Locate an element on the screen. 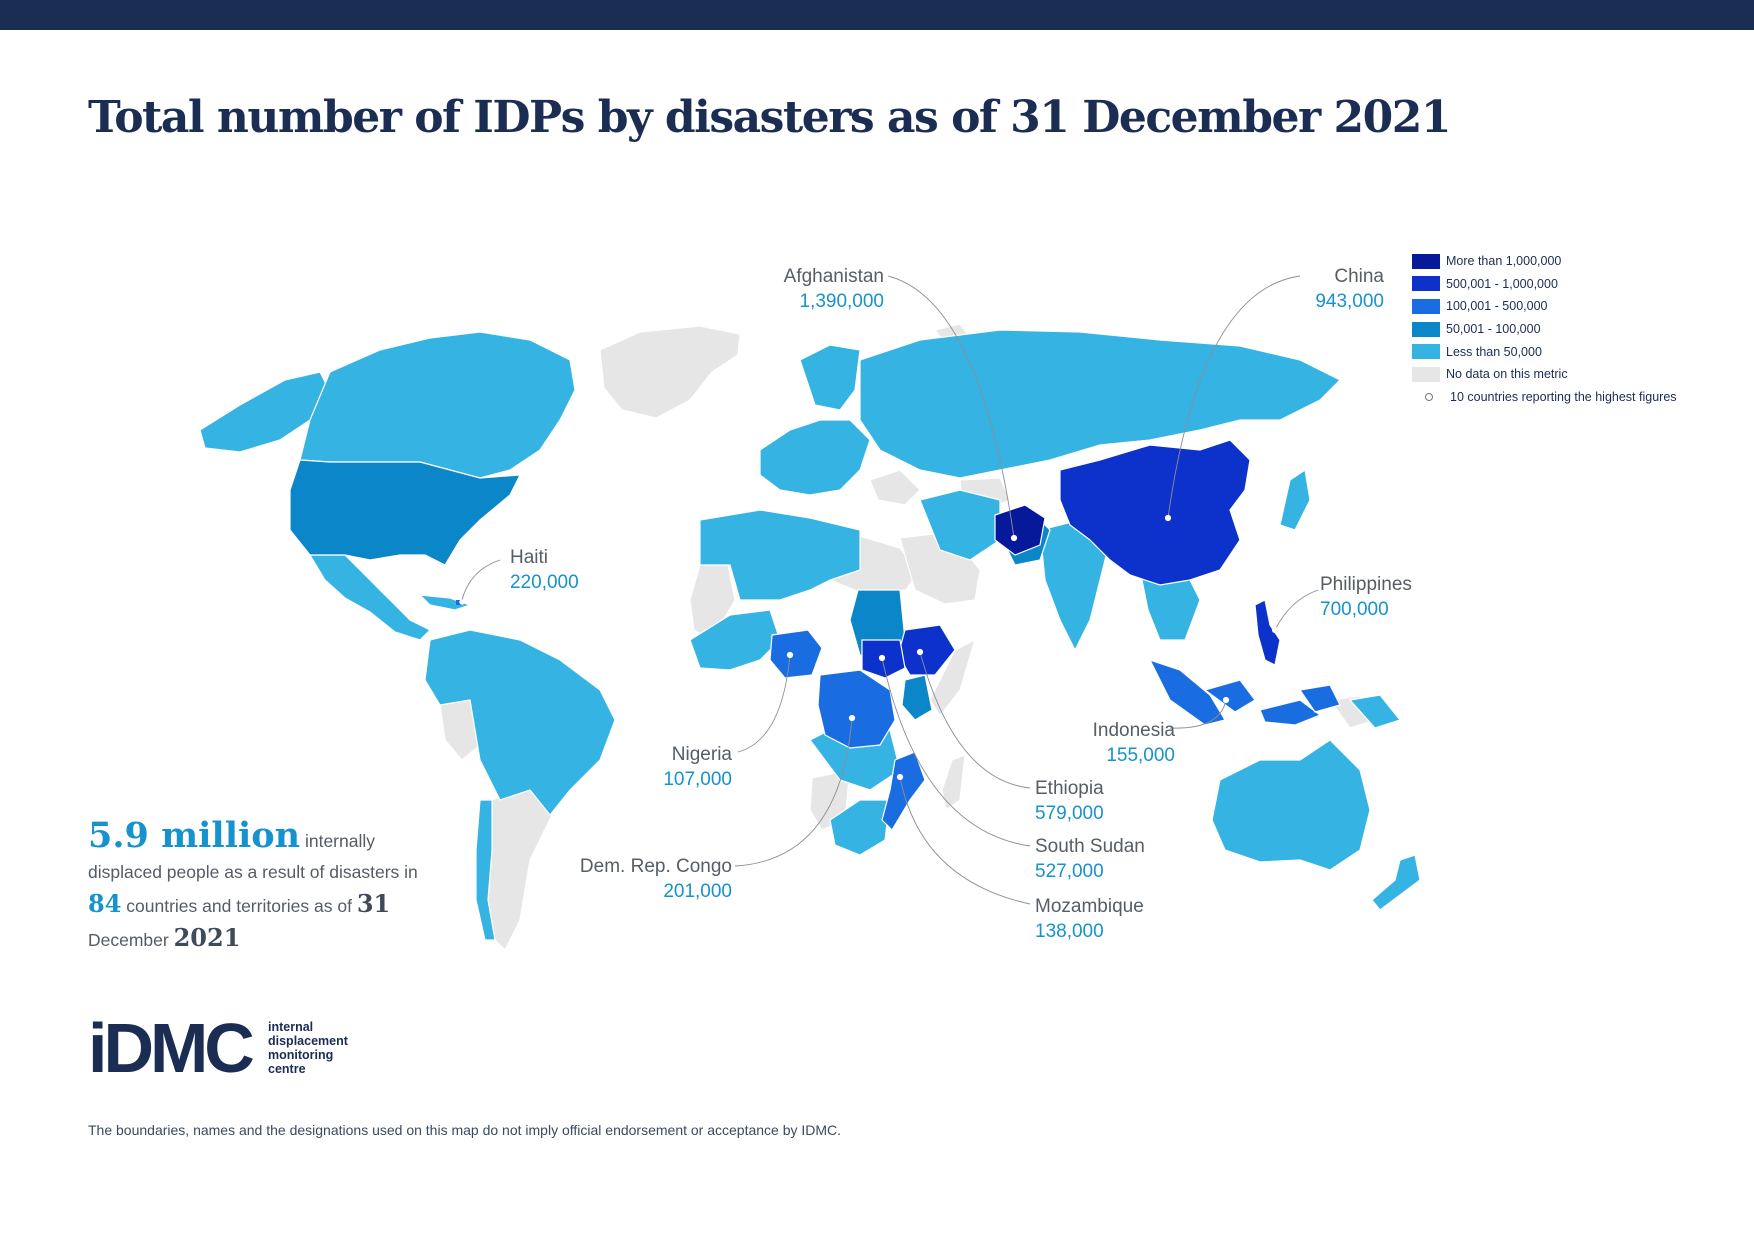 This screenshot has width=1754, height=1240. legend-label: 500,001 - 1,000,000 is located at coordinates (1502, 283).